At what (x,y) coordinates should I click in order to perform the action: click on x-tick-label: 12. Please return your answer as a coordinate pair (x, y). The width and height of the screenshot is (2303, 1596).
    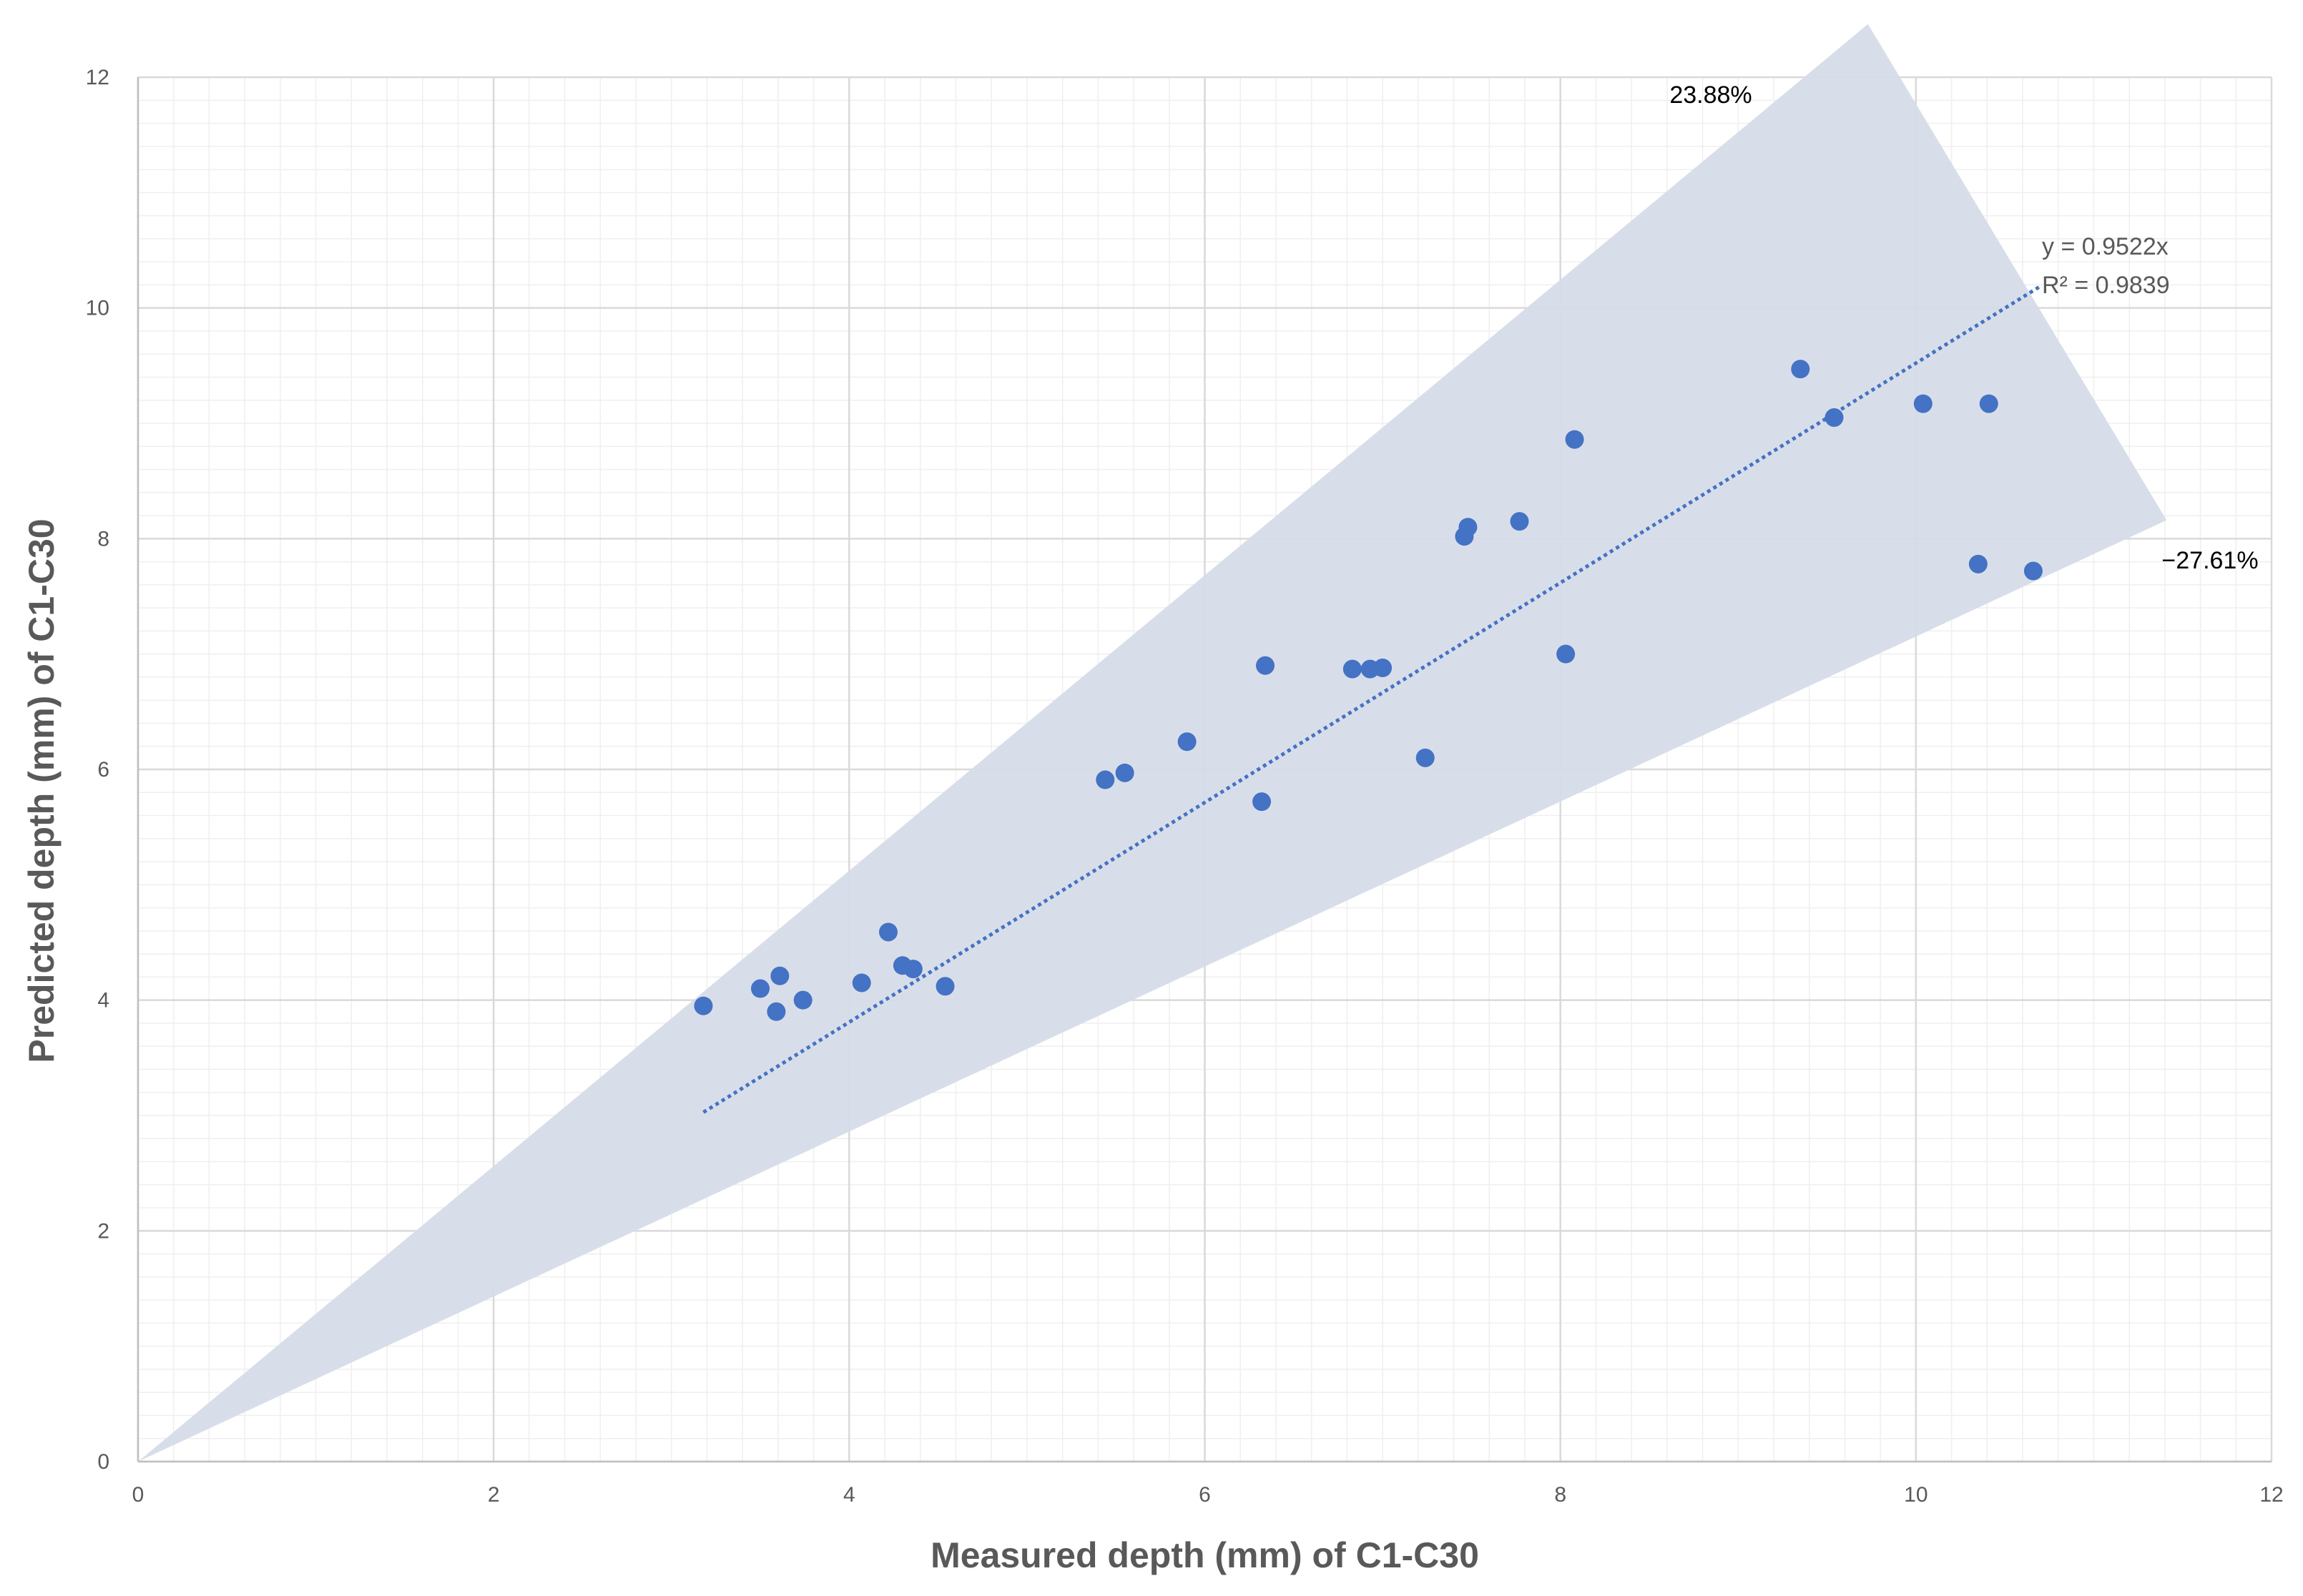
    Looking at the image, I should click on (2271, 1495).